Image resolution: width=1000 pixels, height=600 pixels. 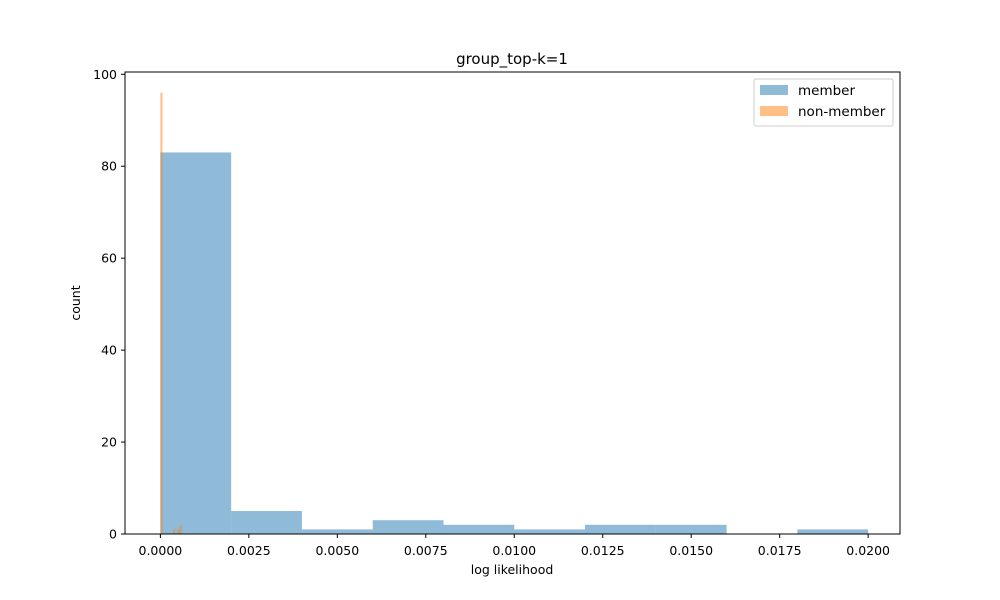 I want to click on x-tick-label: 0.0125, so click(x=603, y=550).